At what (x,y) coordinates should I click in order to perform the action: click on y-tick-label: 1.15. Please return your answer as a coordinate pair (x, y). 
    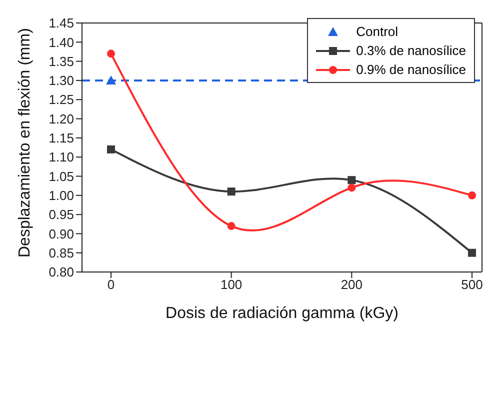
    Looking at the image, I should click on (61, 138).